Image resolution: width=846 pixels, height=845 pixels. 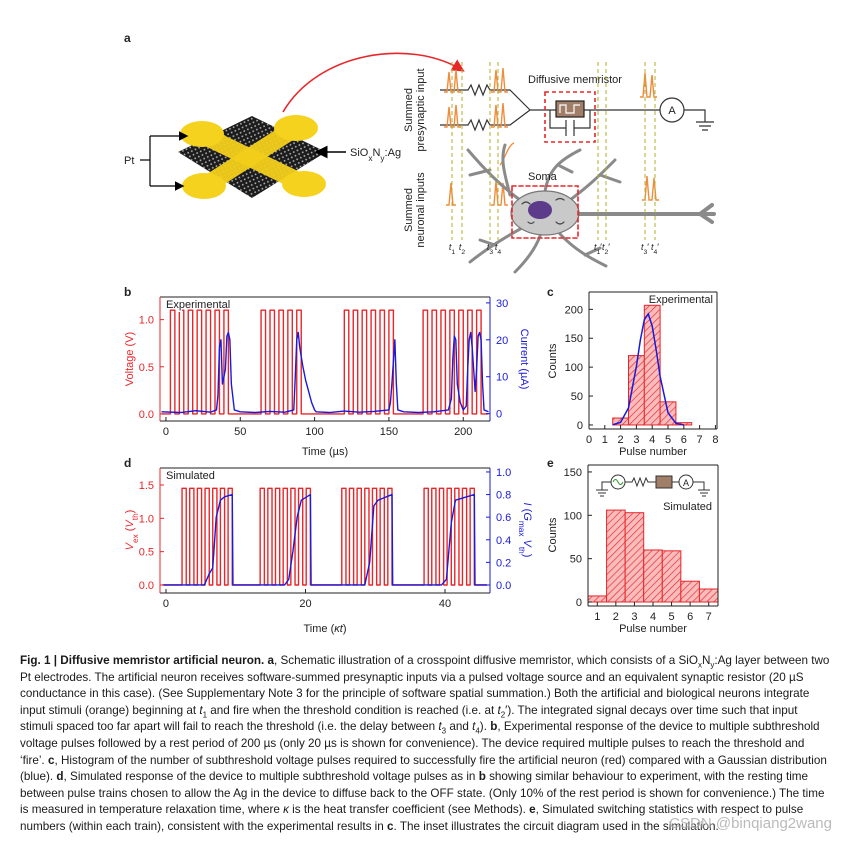 I want to click on text-run: ex, so click(x=135, y=538).